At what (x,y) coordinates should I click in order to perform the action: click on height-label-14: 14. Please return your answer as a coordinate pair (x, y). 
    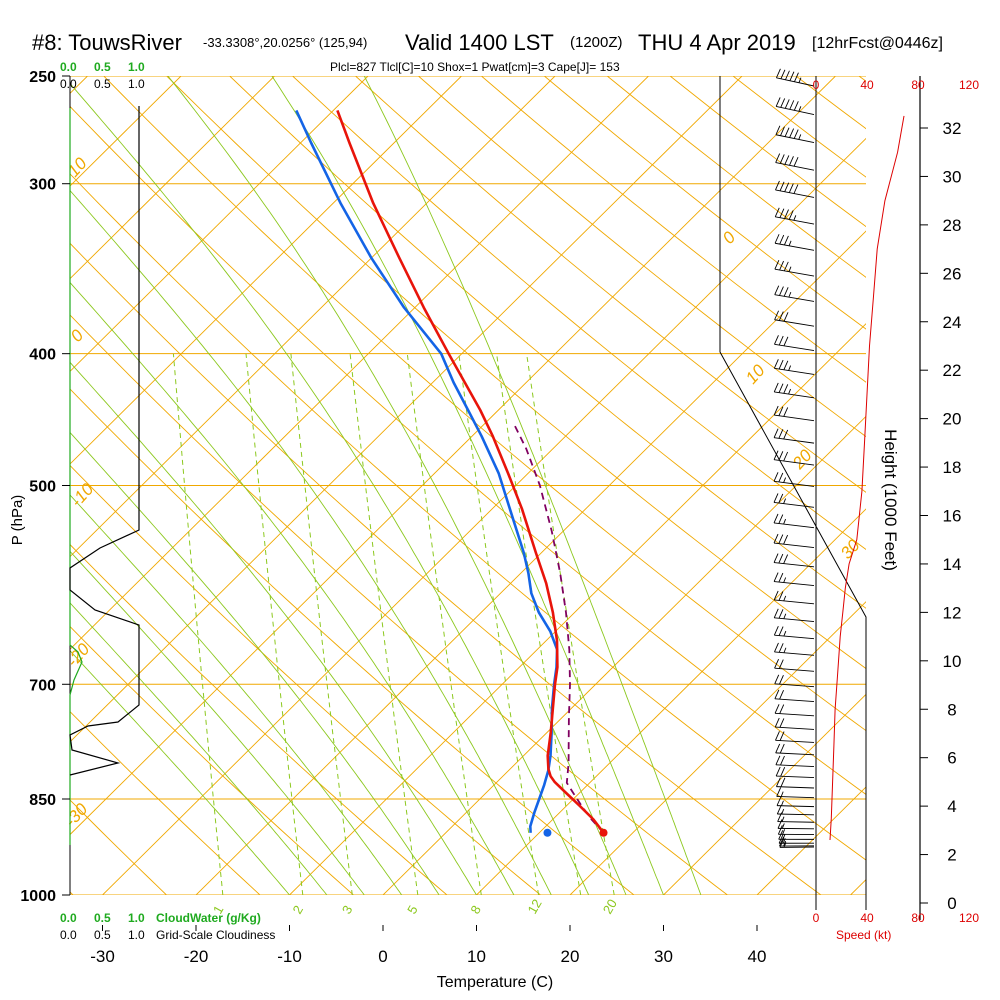
    Looking at the image, I should click on (952, 564).